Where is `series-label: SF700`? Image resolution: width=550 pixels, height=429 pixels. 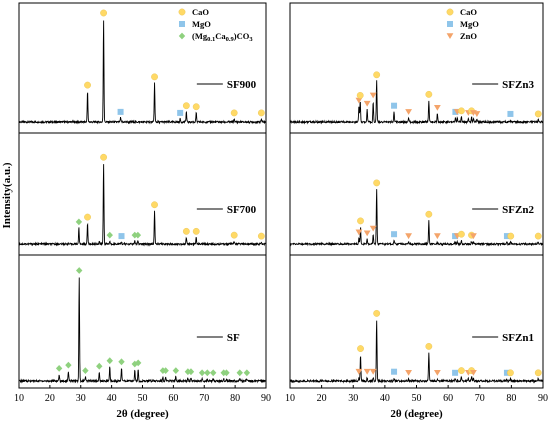
series-label: SF700 is located at coordinates (242, 210).